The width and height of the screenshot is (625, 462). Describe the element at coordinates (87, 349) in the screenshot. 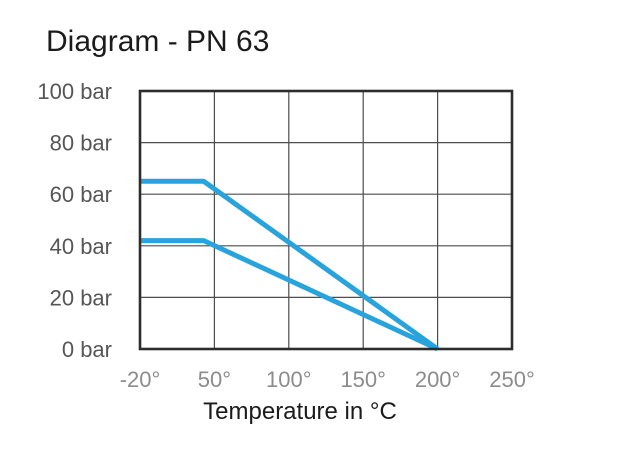

I see `y-tick-label: 0 bar` at that location.